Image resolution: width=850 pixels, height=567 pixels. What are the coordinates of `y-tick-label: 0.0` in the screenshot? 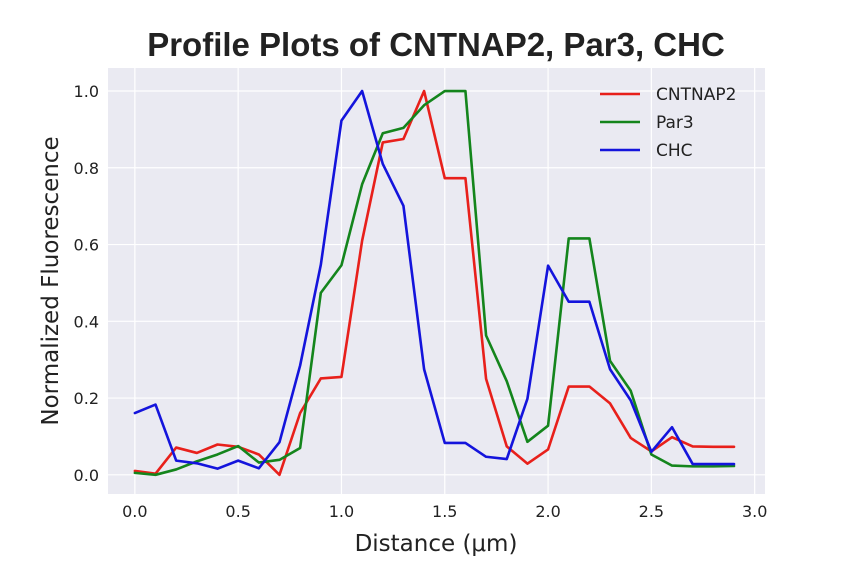 It's located at (86, 475).